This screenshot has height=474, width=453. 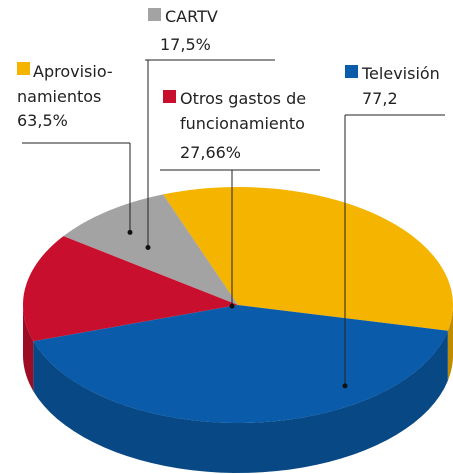 I want to click on slice-label: CARTV, so click(x=191, y=16).